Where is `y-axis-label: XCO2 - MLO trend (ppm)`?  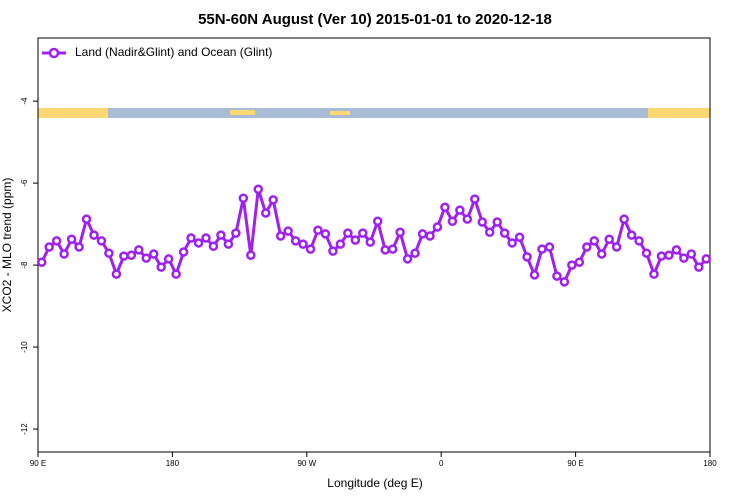
y-axis-label: XCO2 - MLO trend (ppm) is located at coordinates (7, 245).